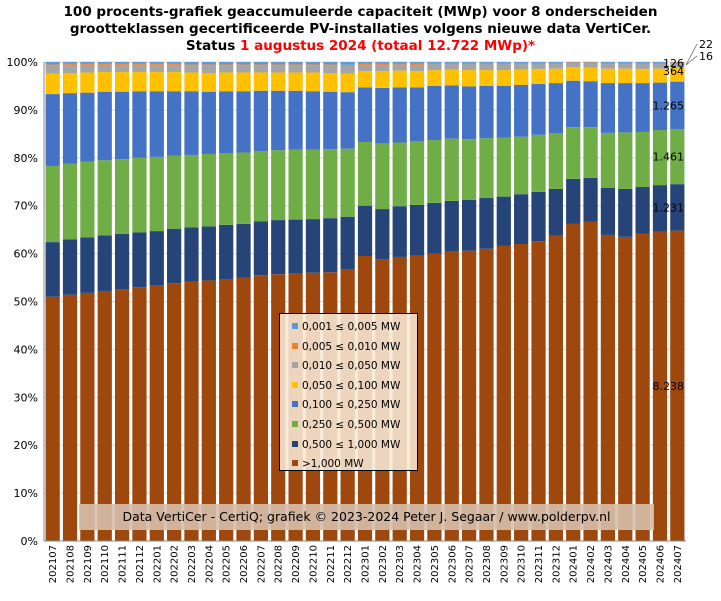  Describe the element at coordinates (452, 564) in the screenshot. I see `x-tick-label: 202306` at that location.